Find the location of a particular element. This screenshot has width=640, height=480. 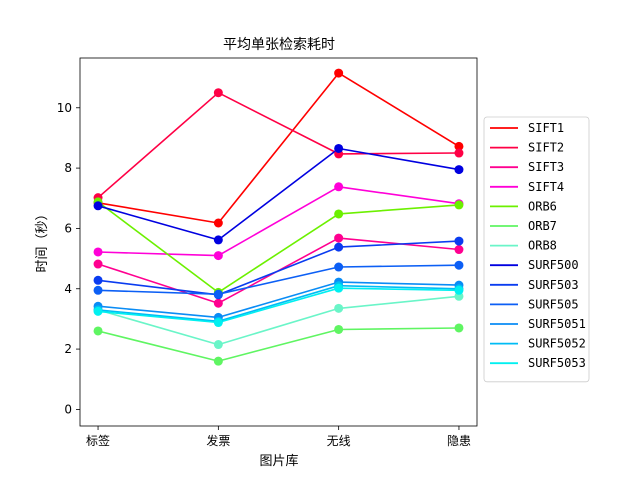

y-axis: 0 2 4 6 8 10 is located at coordinates (68, 258).